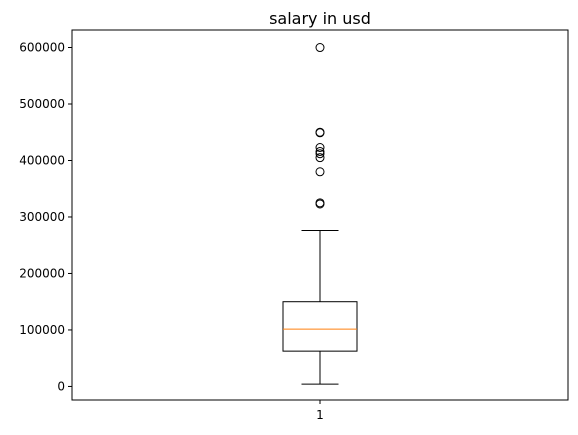 The image size is (578, 435). I want to click on y-tick-label: 600000, so click(42, 48).